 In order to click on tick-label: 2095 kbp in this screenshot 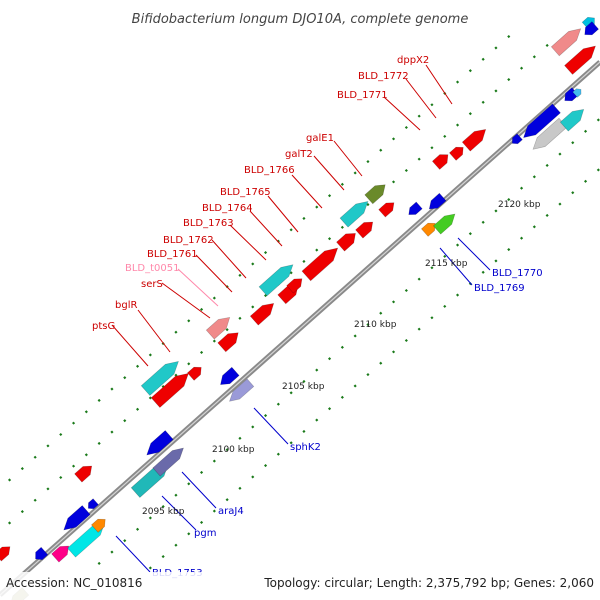, I will do `click(163, 512)`.